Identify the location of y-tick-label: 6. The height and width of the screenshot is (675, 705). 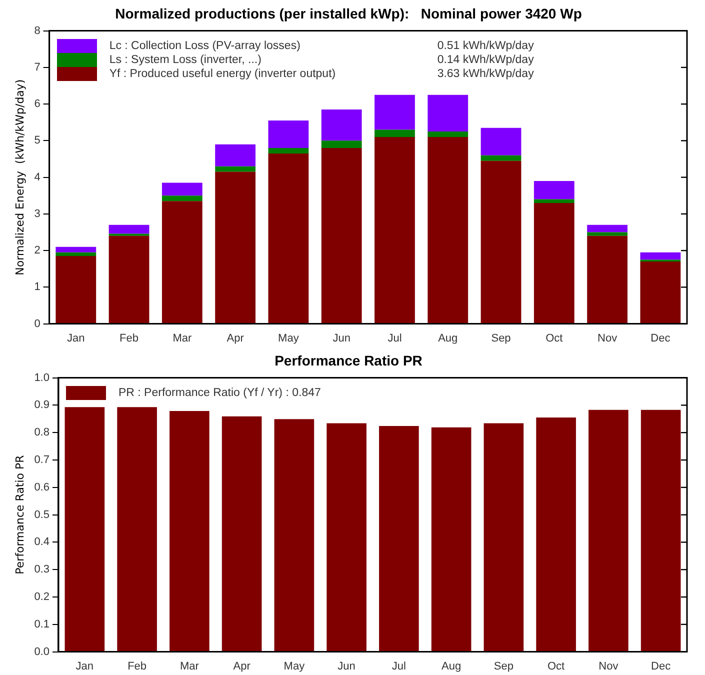
(37, 104).